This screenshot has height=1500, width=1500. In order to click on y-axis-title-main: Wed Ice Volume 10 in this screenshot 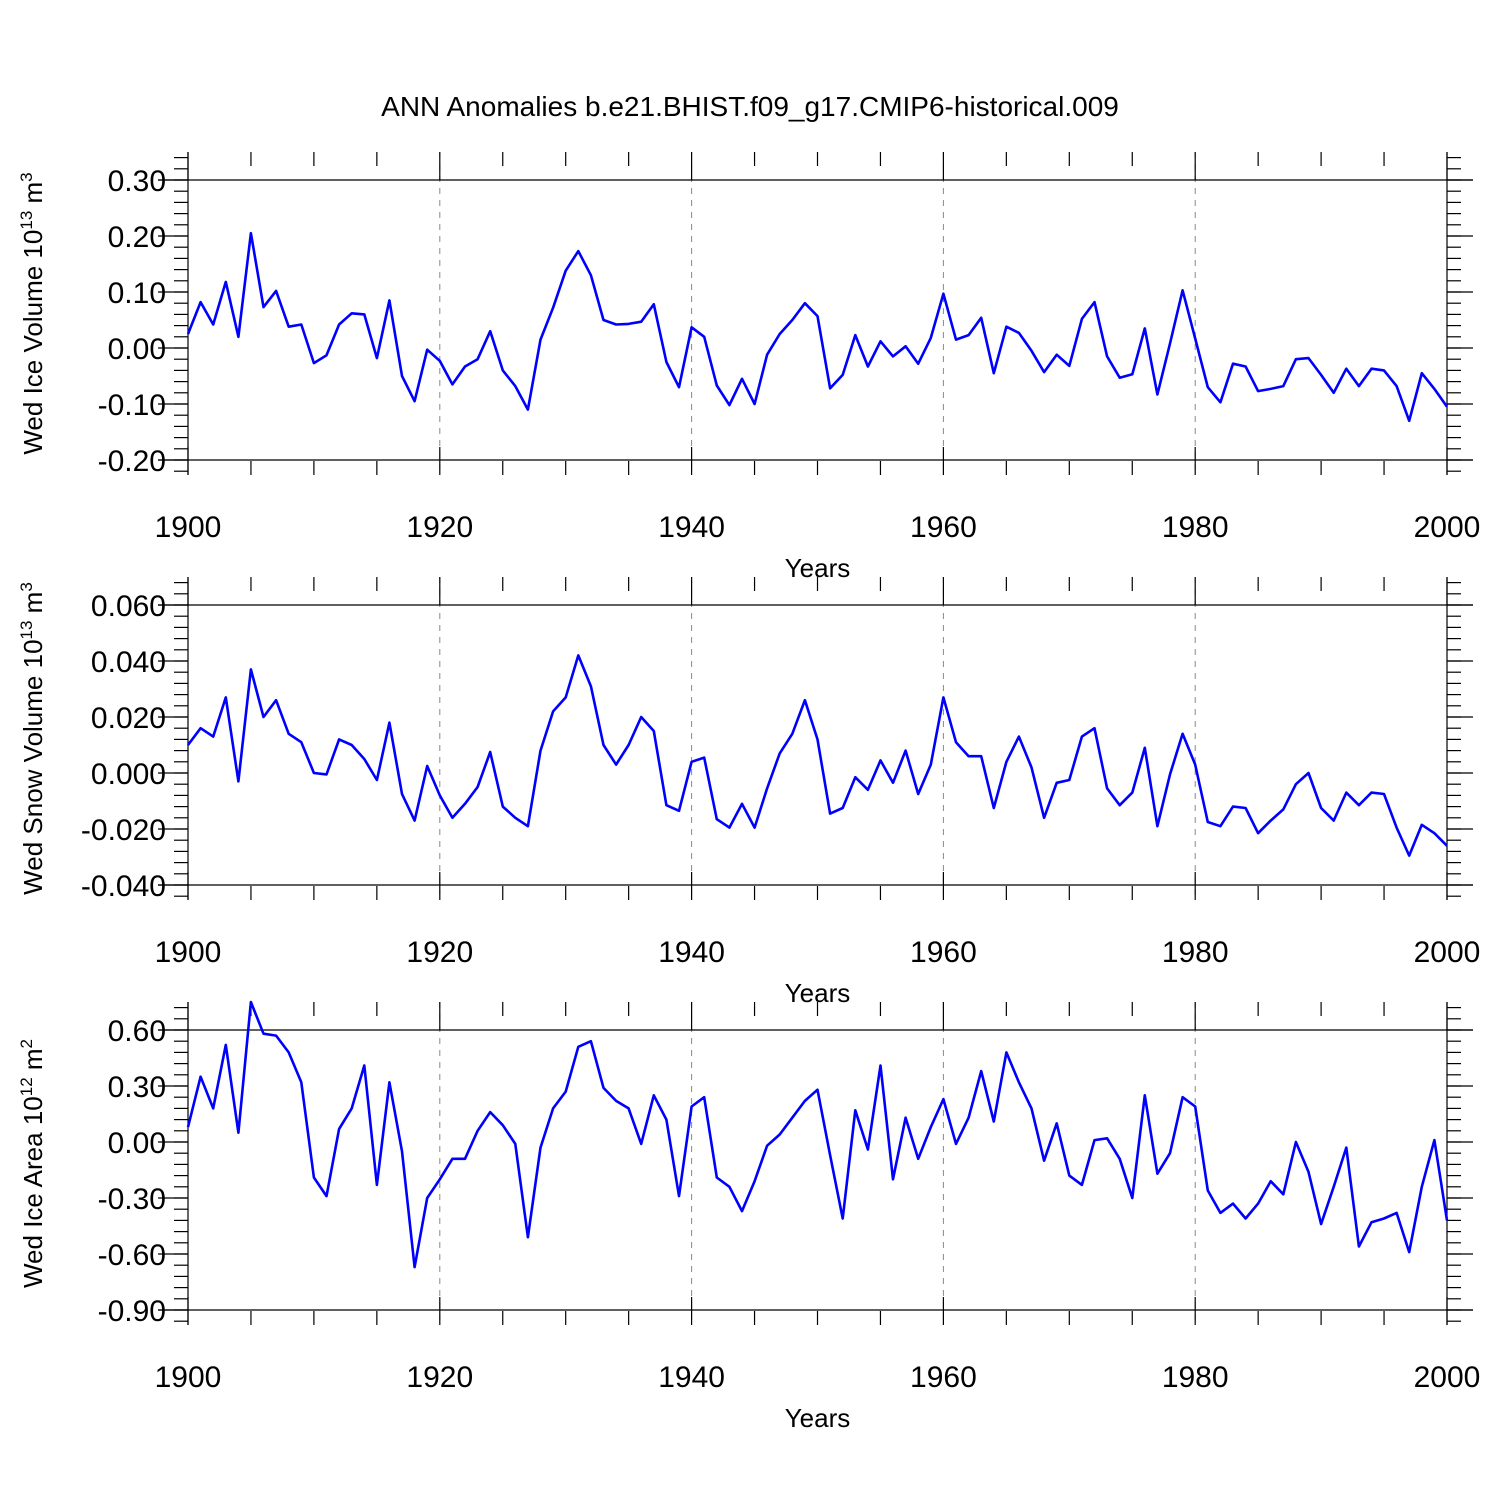, I will do `click(33, 342)`.